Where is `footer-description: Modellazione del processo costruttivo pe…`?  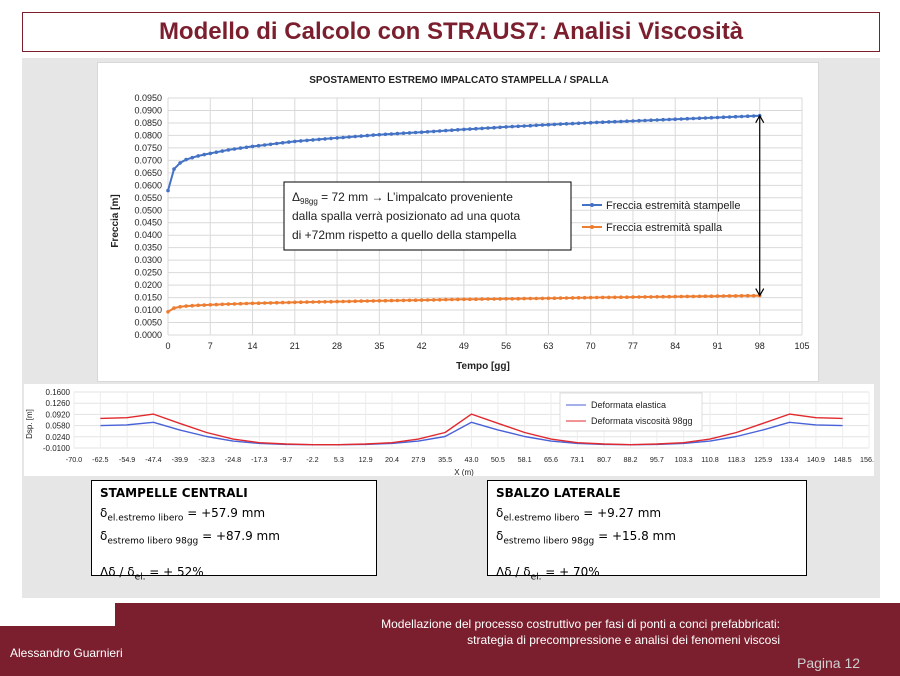 footer-description: Modellazione del processo costruttivo pe… is located at coordinates (580, 632).